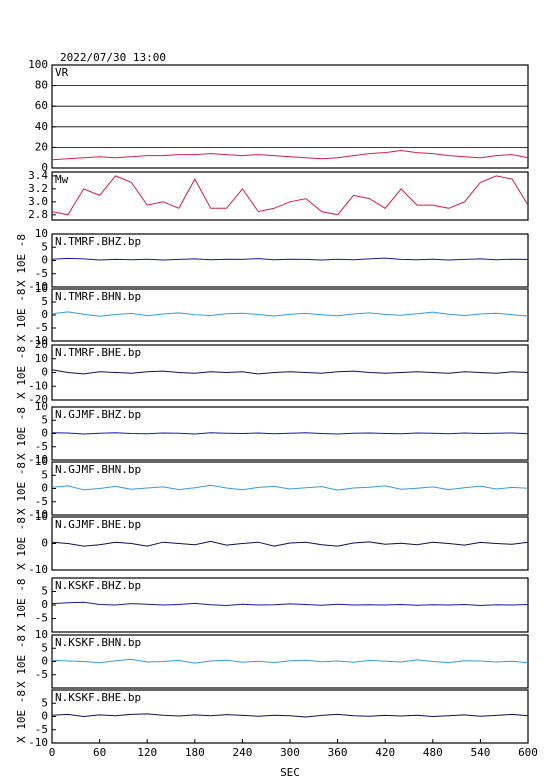 The image size is (554, 781). Describe the element at coordinates (98, 585) in the screenshot. I see `series-name: N.KSKF.BHZ.bp` at that location.